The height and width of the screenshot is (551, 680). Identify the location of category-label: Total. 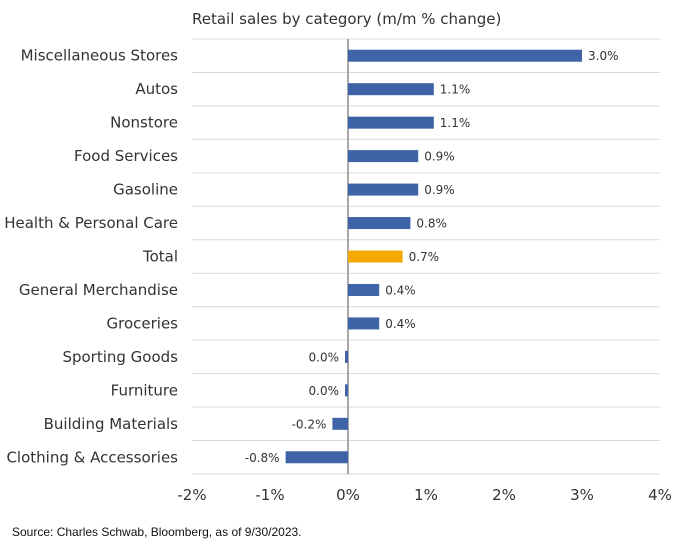
(160, 257).